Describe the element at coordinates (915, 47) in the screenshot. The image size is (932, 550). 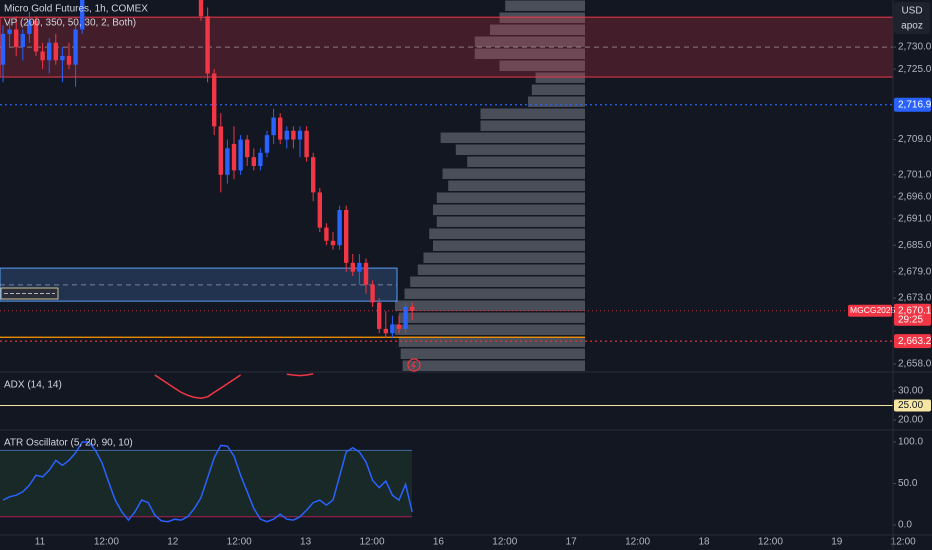
I see `y-tick-label: 2,730.0` at that location.